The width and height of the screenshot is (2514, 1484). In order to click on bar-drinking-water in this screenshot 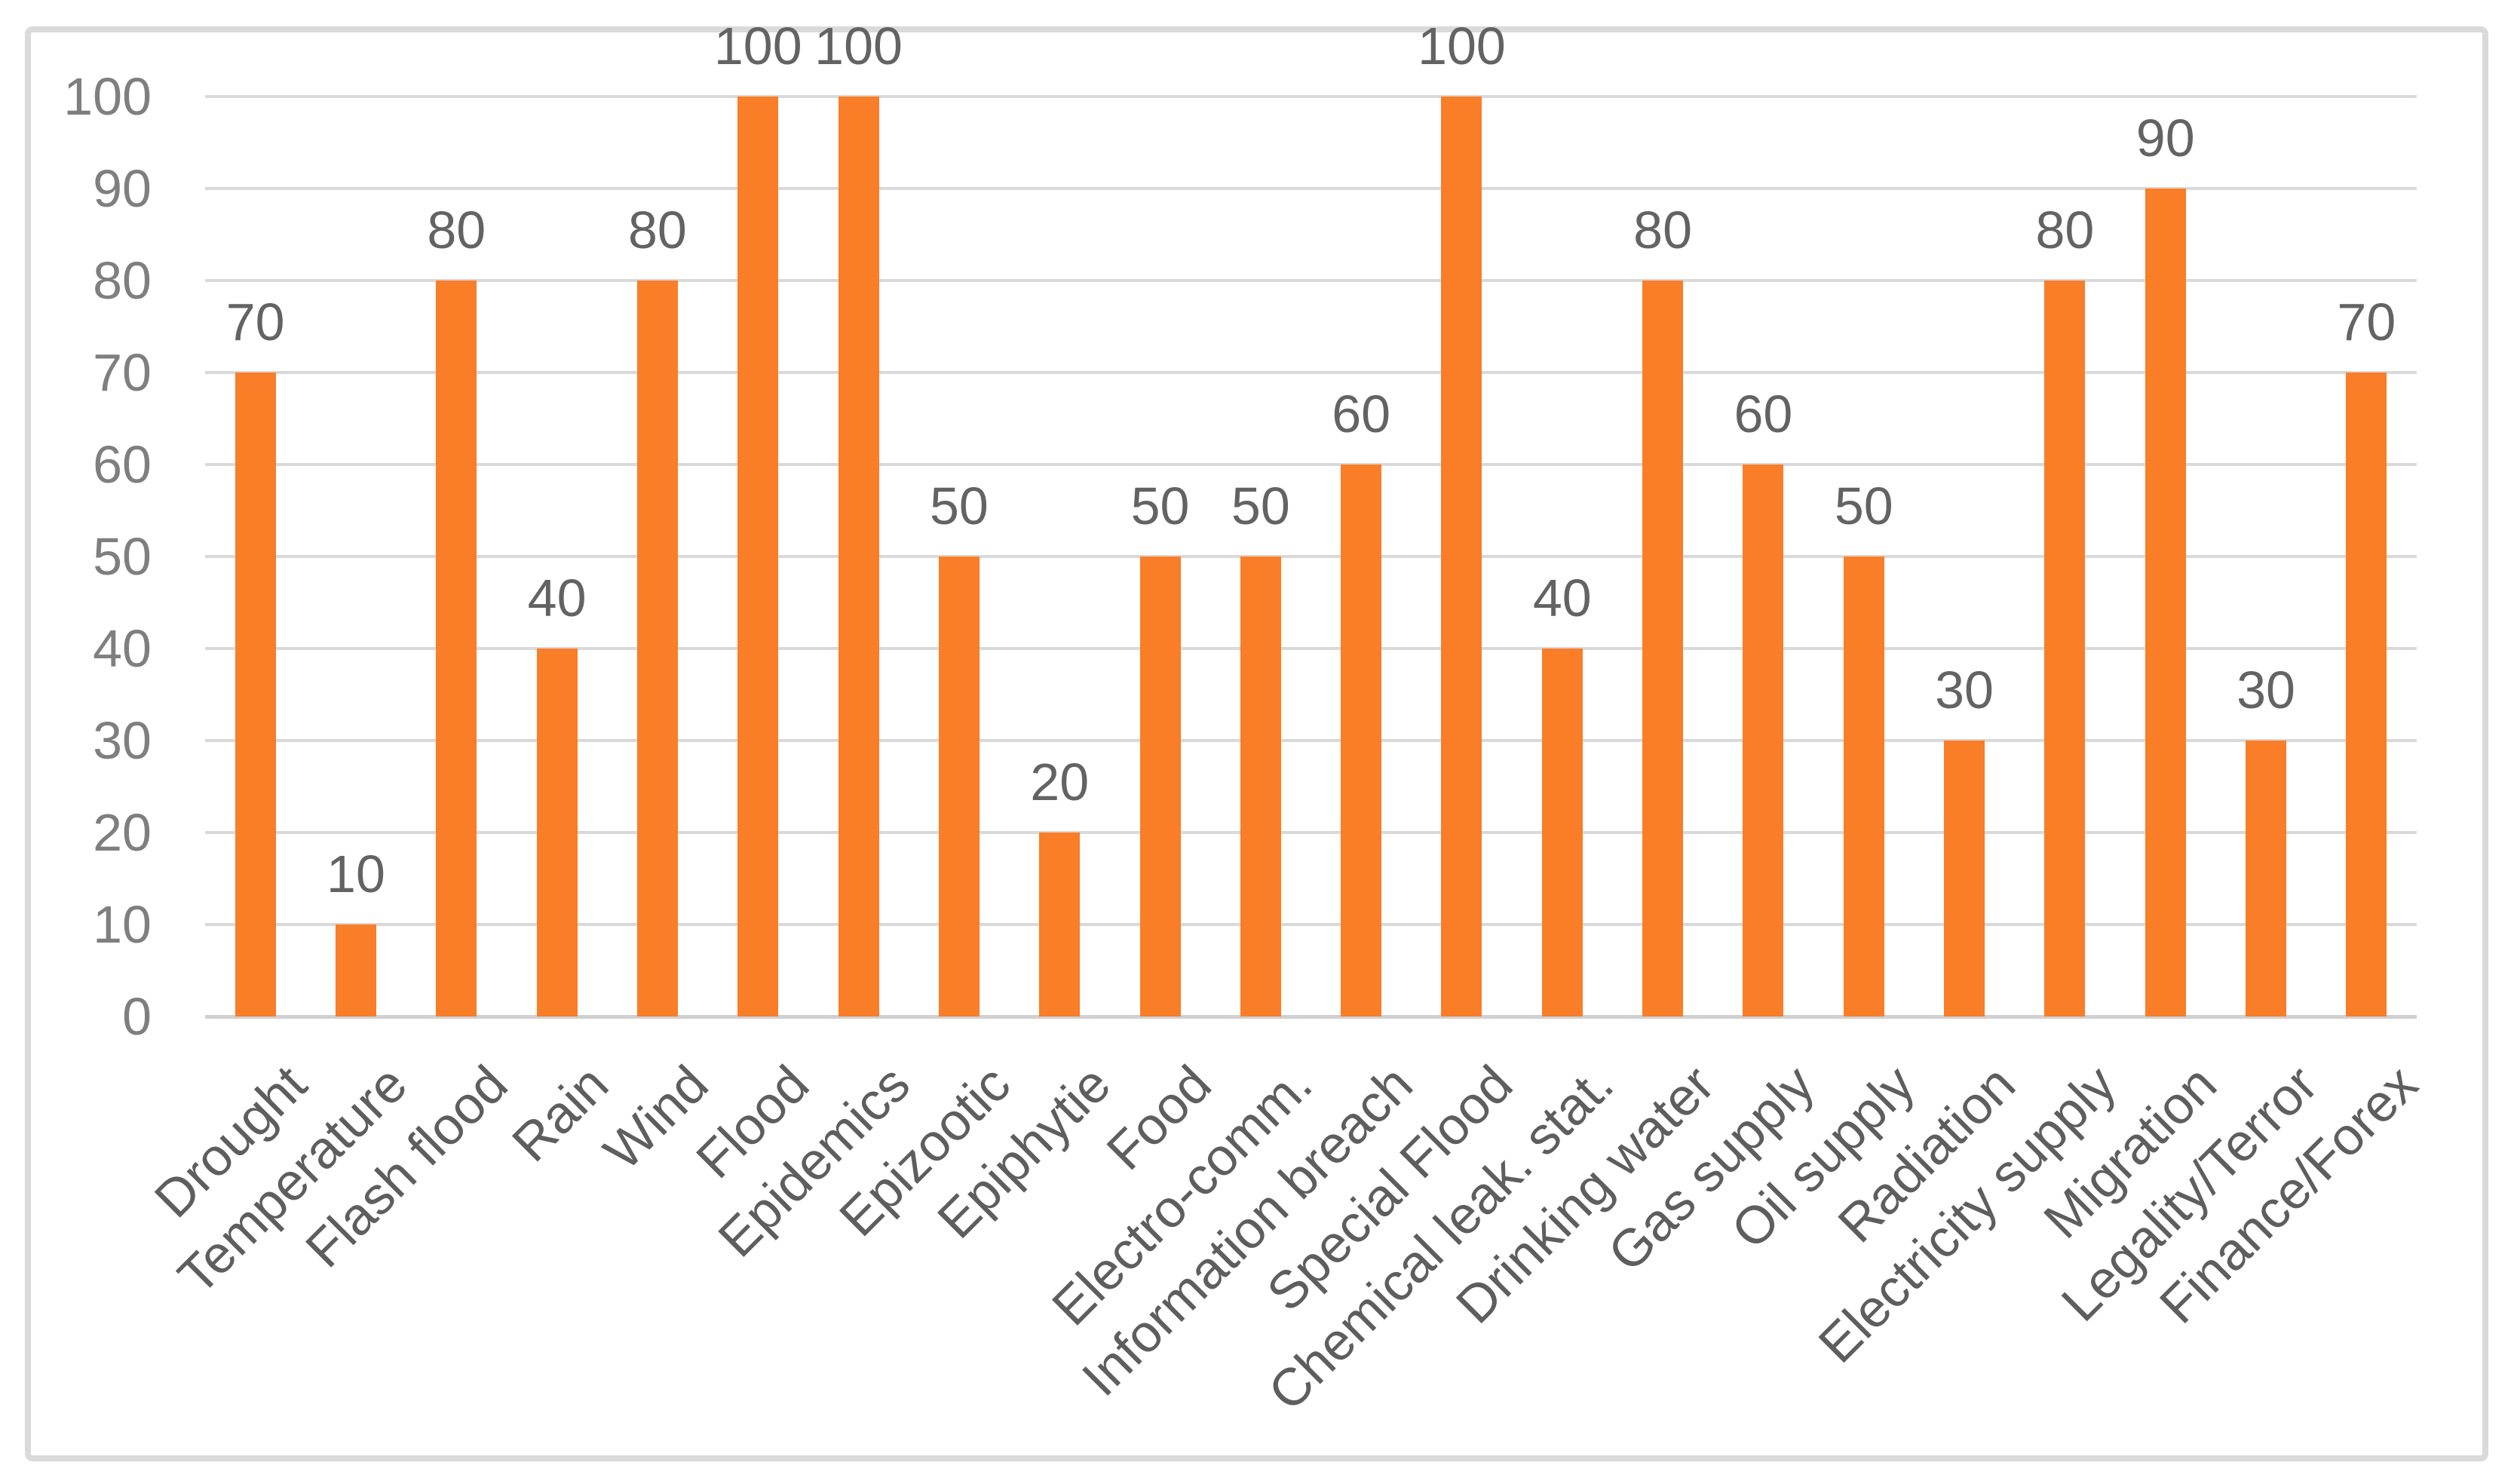, I will do `click(1663, 648)`.